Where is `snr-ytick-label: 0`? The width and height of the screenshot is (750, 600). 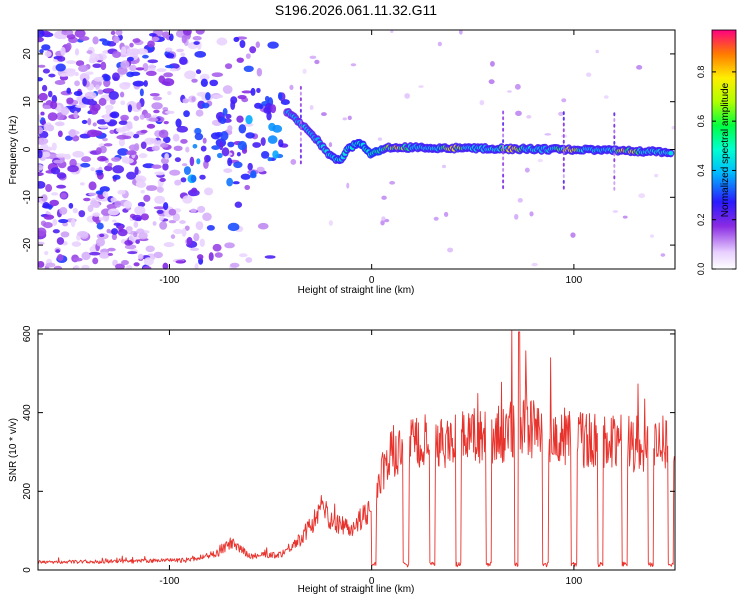
snr-ytick-label: 0 is located at coordinates (27, 570).